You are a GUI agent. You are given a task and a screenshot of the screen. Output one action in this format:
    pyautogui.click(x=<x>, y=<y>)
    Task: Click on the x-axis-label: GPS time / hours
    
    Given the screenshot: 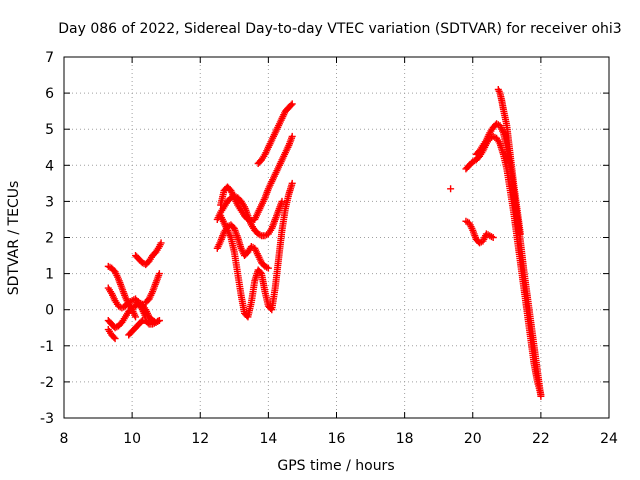 What is the action you would take?
    pyautogui.click(x=335, y=466)
    